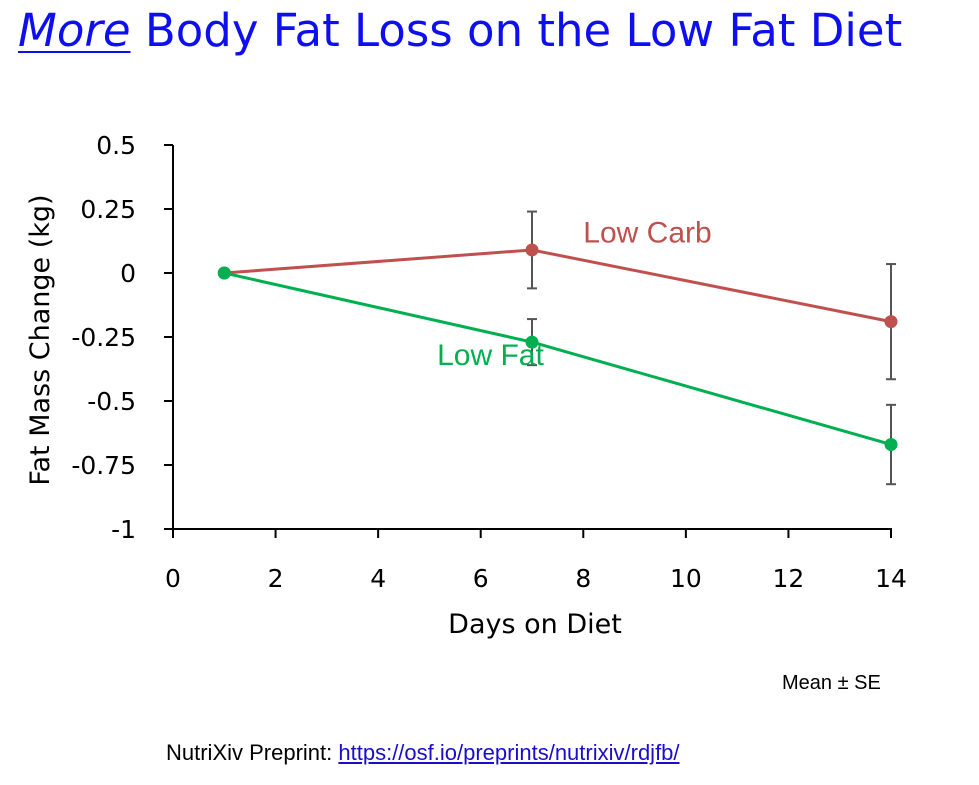 Image resolution: width=979 pixels, height=785 pixels. What do you see at coordinates (111, 401) in the screenshot?
I see `y-tick-label: -0.5` at bounding box center [111, 401].